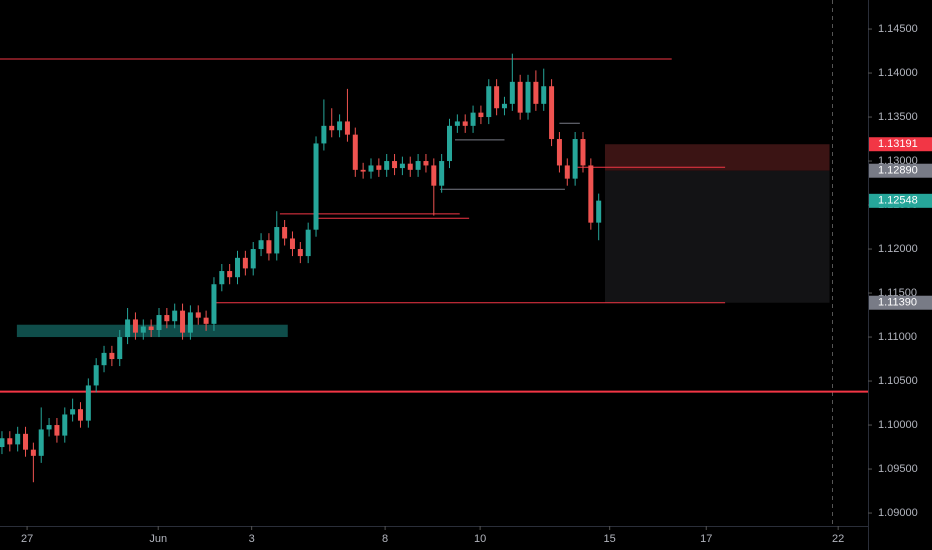 The width and height of the screenshot is (932, 550). I want to click on y-tick-label: 1.10500, so click(898, 381).